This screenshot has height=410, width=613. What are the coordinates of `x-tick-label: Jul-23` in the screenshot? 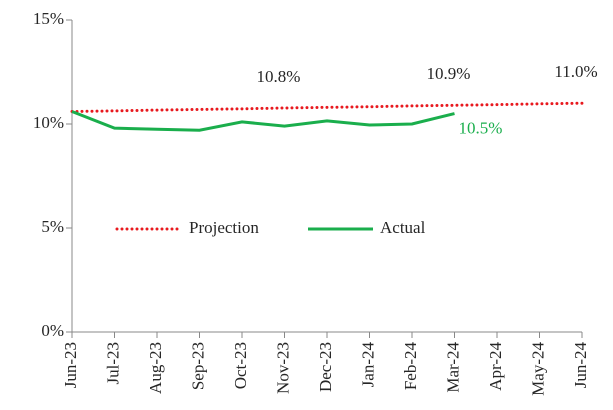 It's located at (112, 363).